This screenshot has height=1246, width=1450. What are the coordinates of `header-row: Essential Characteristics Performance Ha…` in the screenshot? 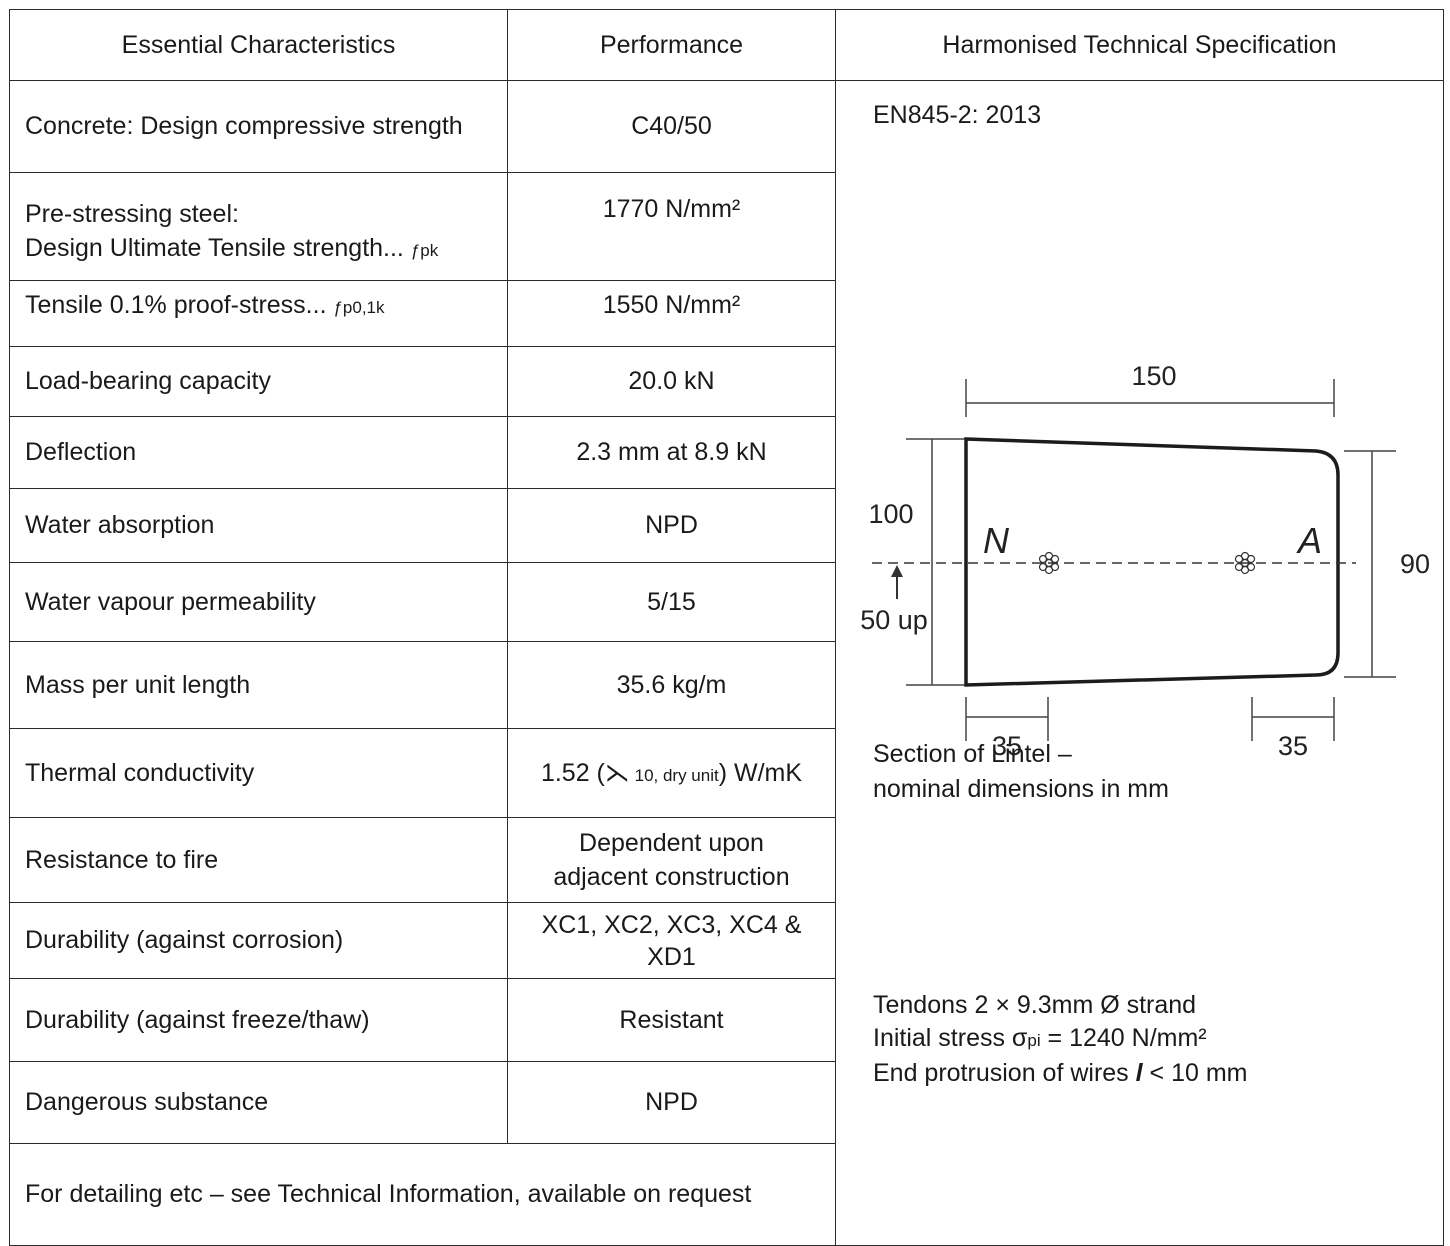 It's located at (726, 45).